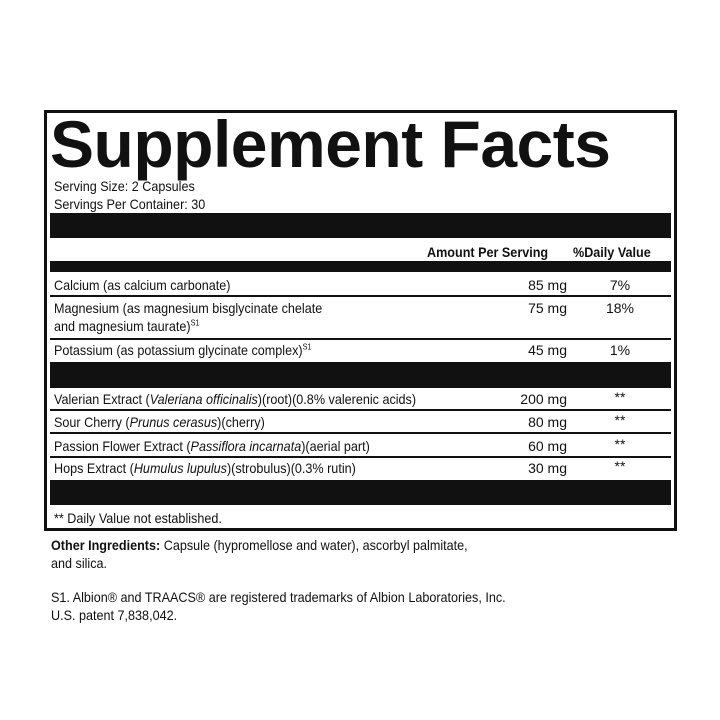 Image resolution: width=720 pixels, height=720 pixels. I want to click on ingredient-name: Sour Cherry (, so click(92, 422).